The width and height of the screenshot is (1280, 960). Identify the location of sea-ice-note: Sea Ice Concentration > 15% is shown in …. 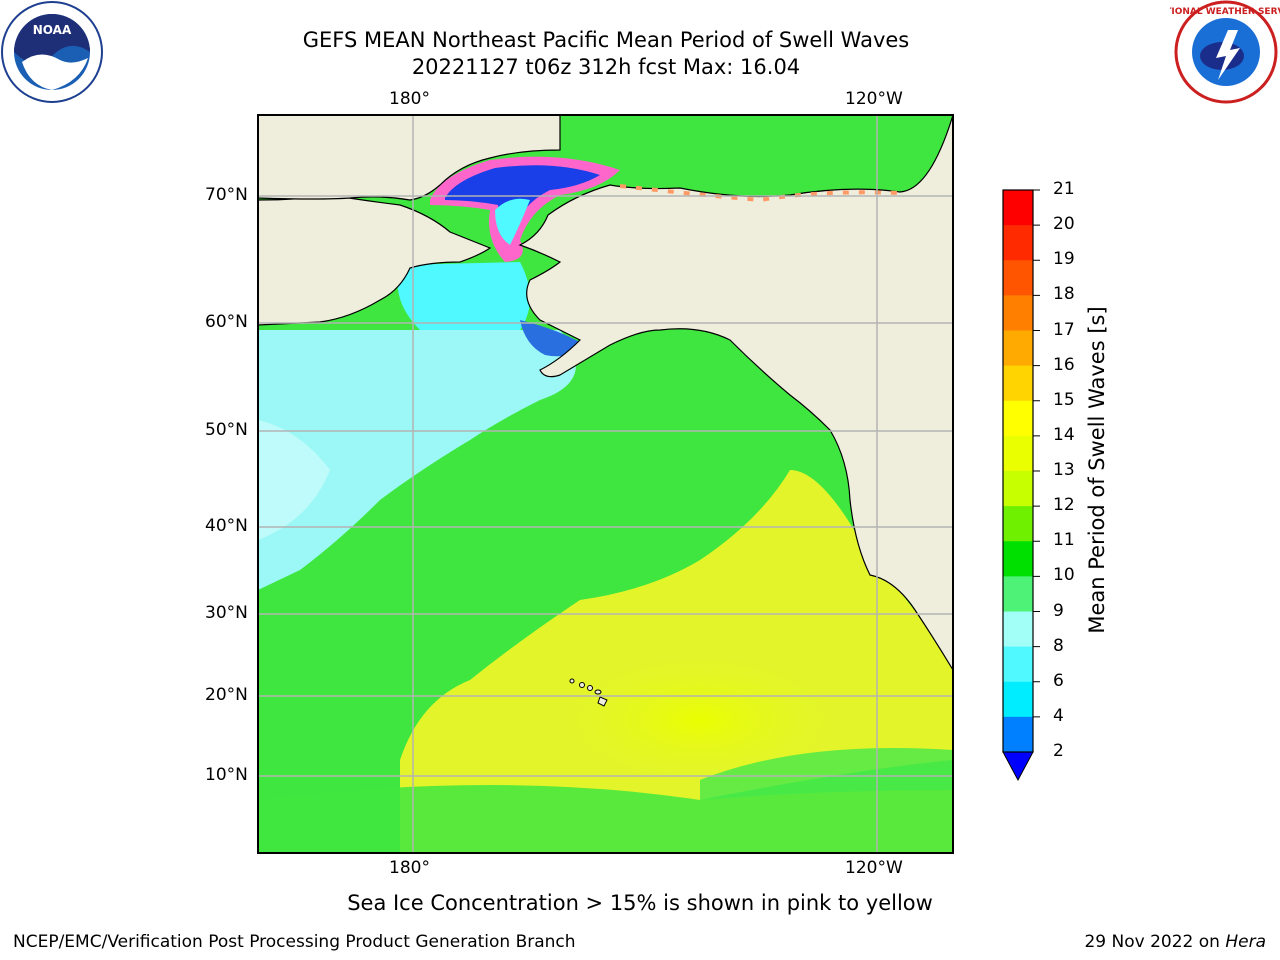
(640, 903).